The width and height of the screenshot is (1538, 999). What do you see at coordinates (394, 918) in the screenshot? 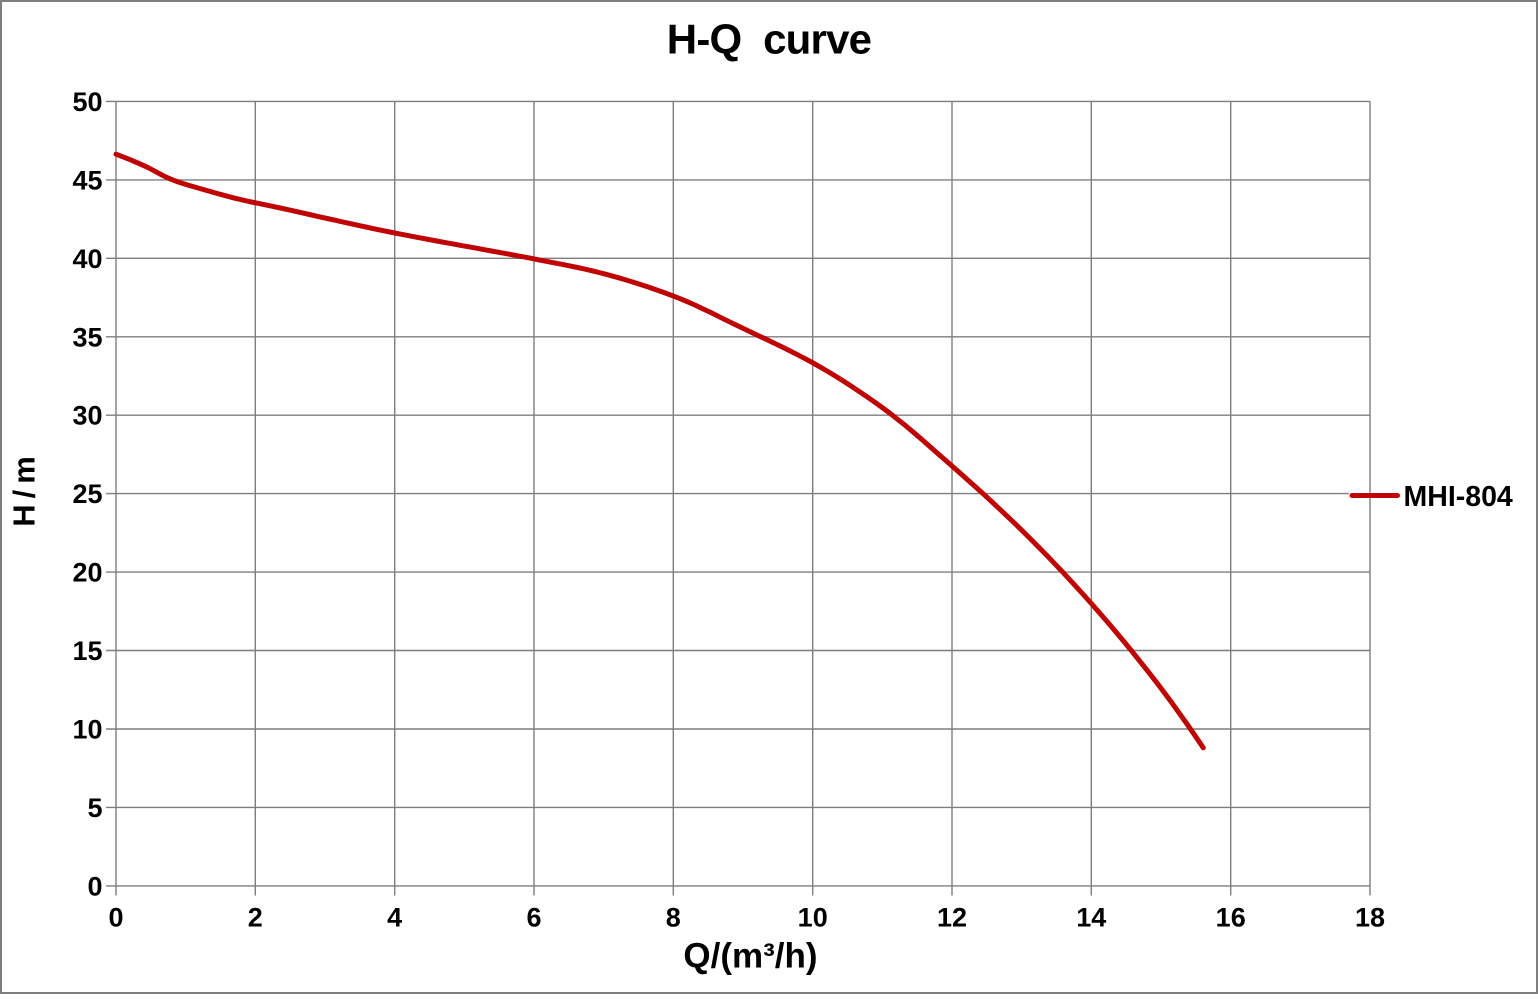
I see `svg-text: 4` at bounding box center [394, 918].